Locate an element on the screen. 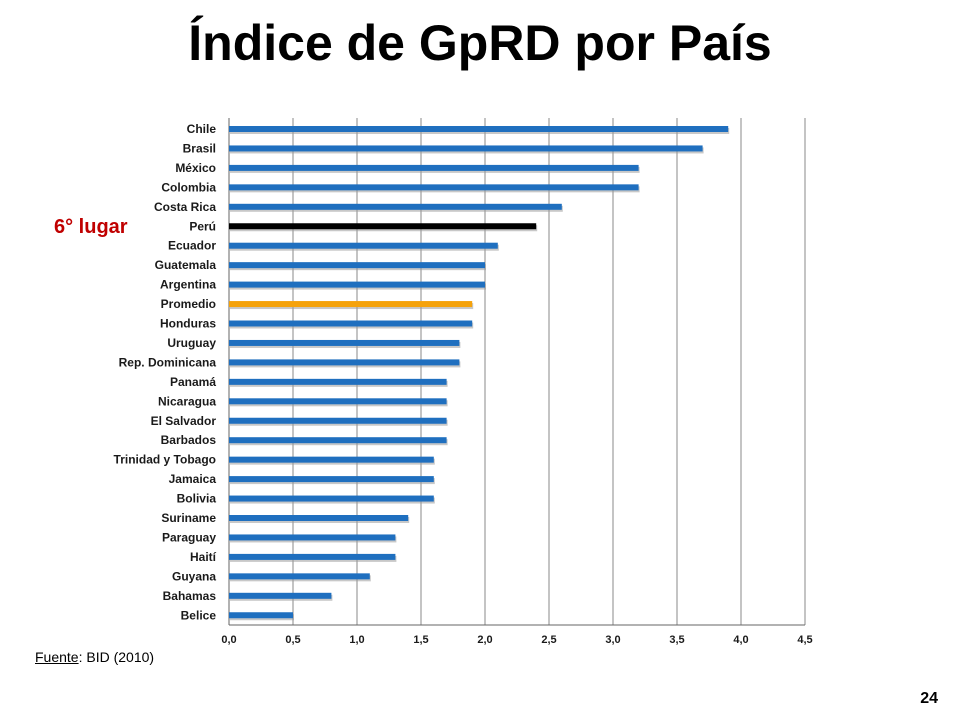 Image resolution: width=960 pixels, height=720 pixels. category-label: Panamá is located at coordinates (193, 382).